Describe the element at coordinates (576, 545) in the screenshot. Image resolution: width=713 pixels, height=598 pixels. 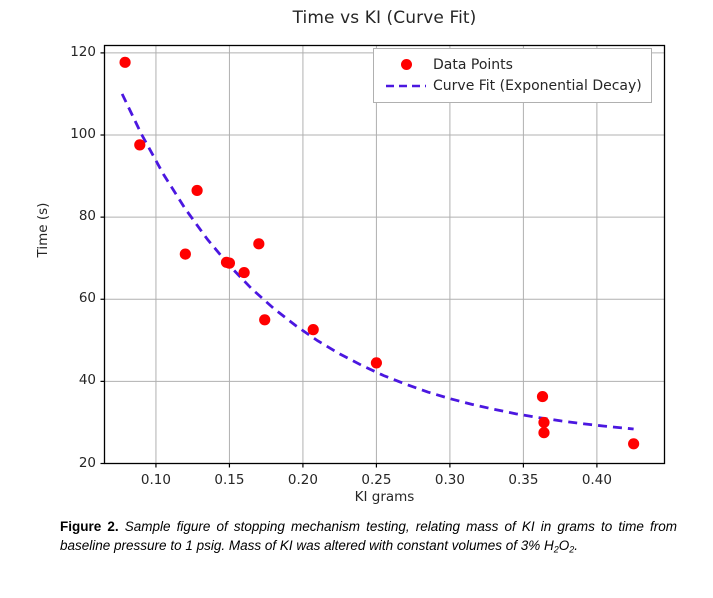
I see `caption-text-end: .` at that location.